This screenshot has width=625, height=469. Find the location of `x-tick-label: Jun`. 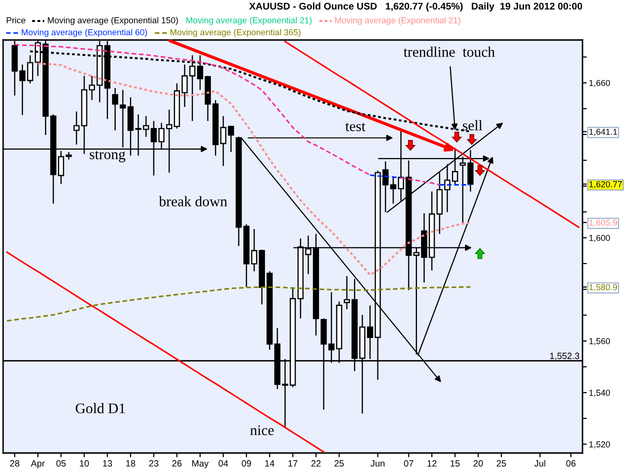

x-tick-label: Jun is located at coordinates (377, 463).